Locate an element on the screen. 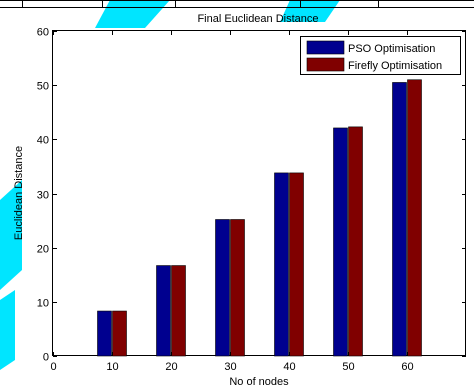 The width and height of the screenshot is (474, 390). x-tick-label-60: 60 is located at coordinates (407, 367).